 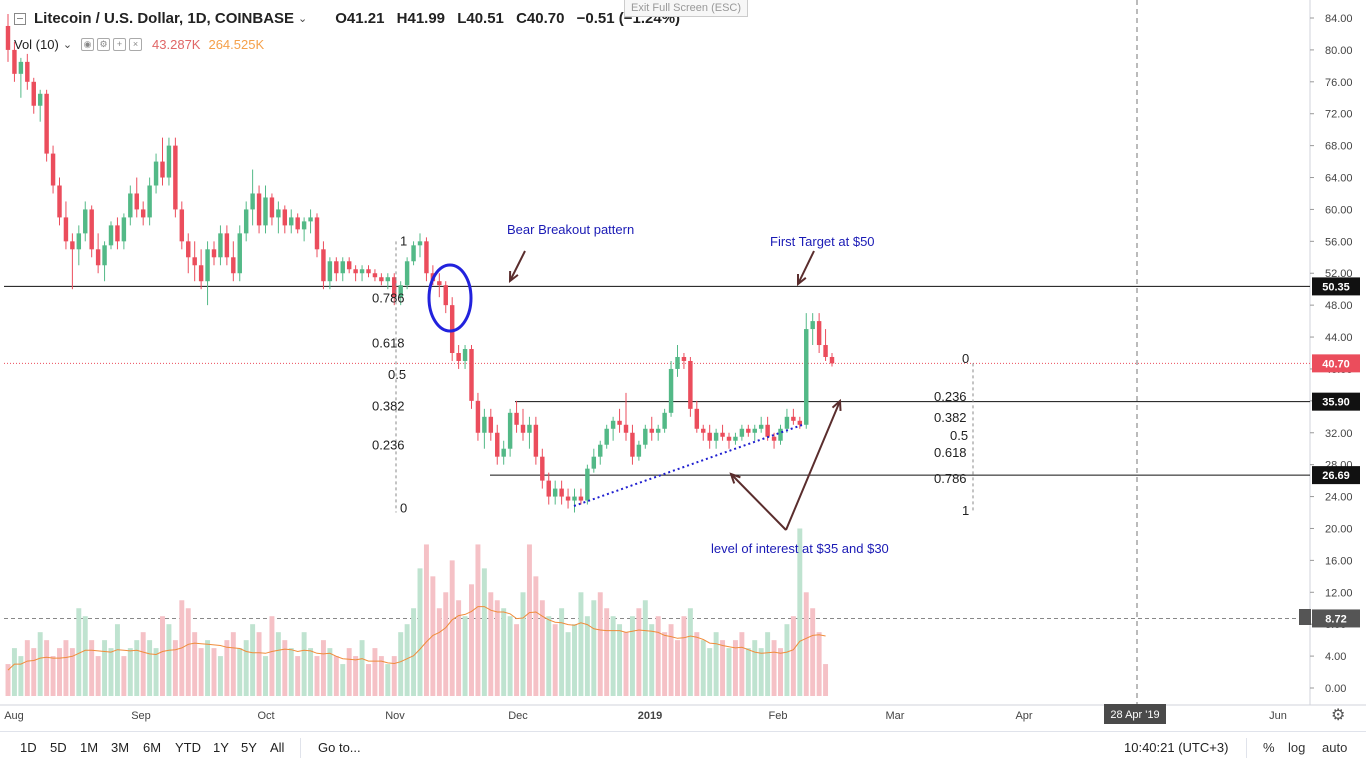 What do you see at coordinates (403, 508) in the screenshot?
I see `fib-left-label: 0` at bounding box center [403, 508].